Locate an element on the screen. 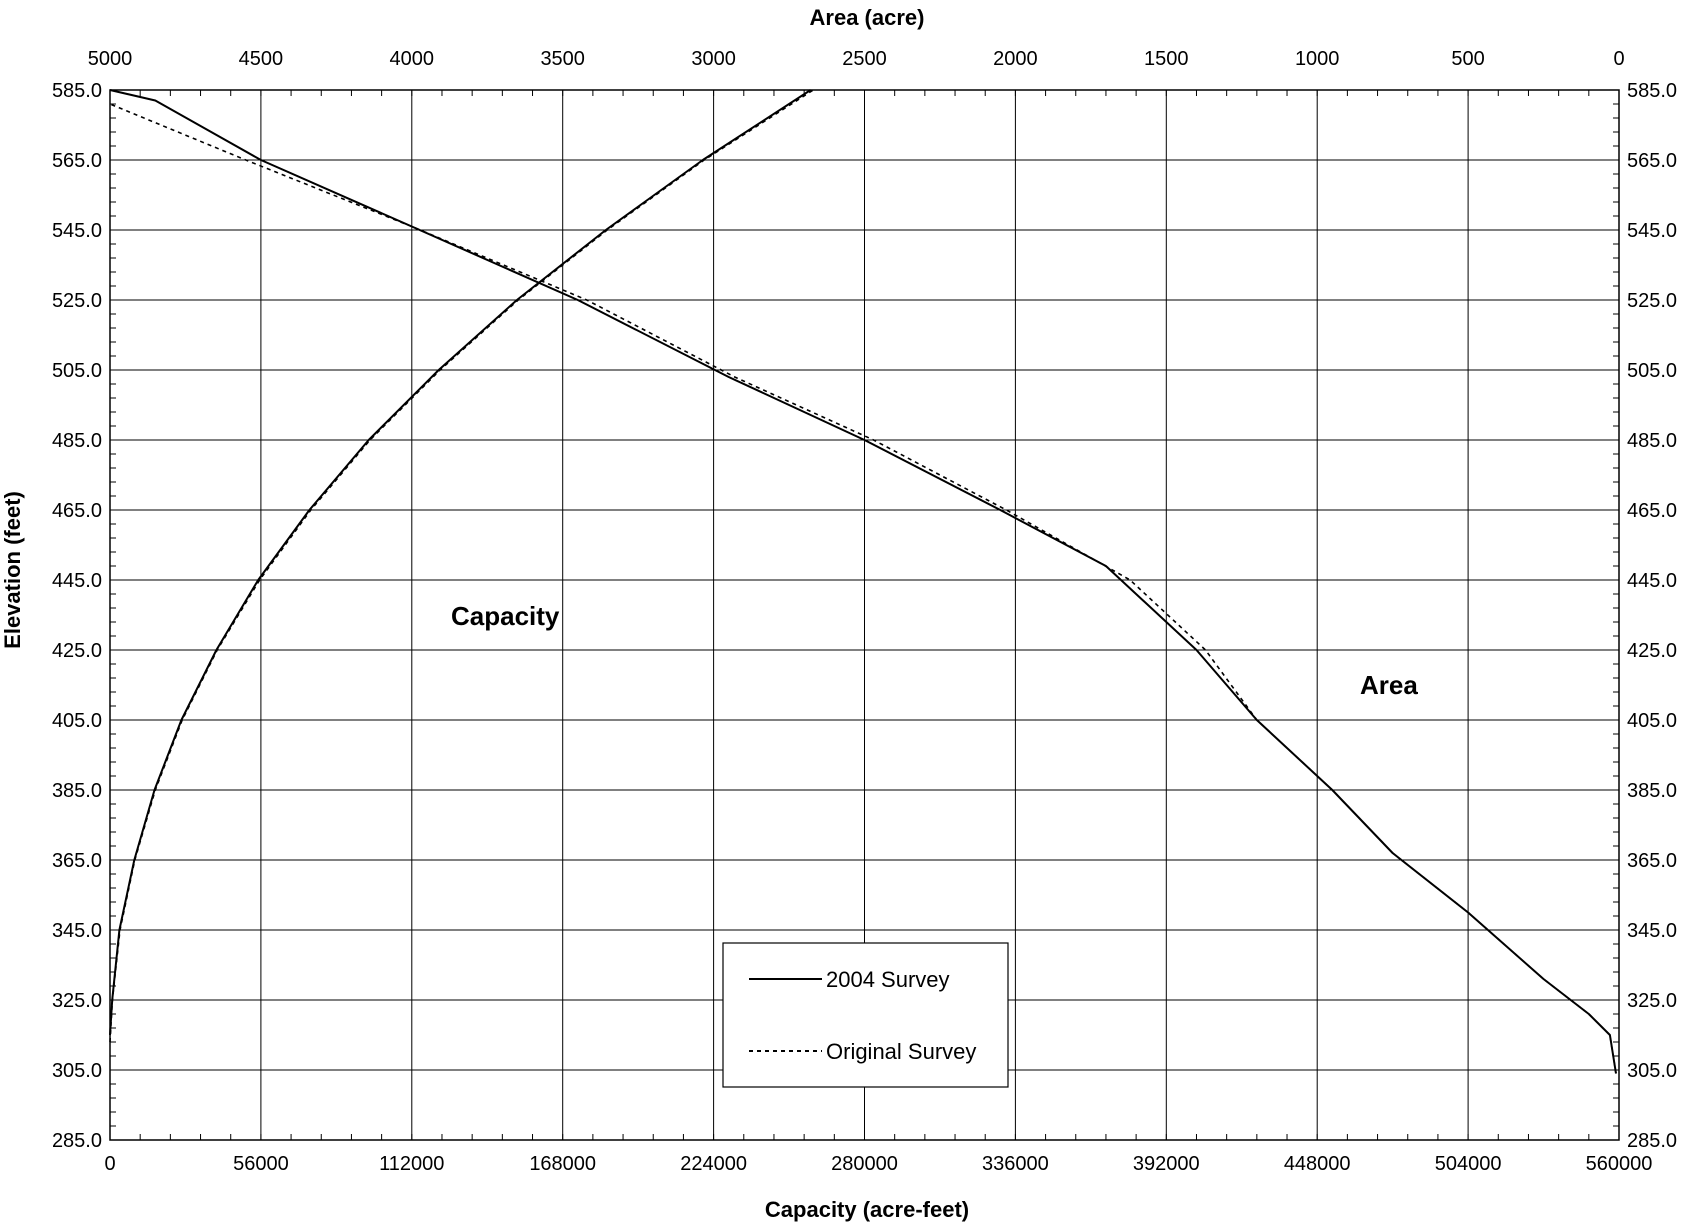 This screenshot has height=1223, width=1694. right-tick-label-10: 485.0 is located at coordinates (1652, 441).